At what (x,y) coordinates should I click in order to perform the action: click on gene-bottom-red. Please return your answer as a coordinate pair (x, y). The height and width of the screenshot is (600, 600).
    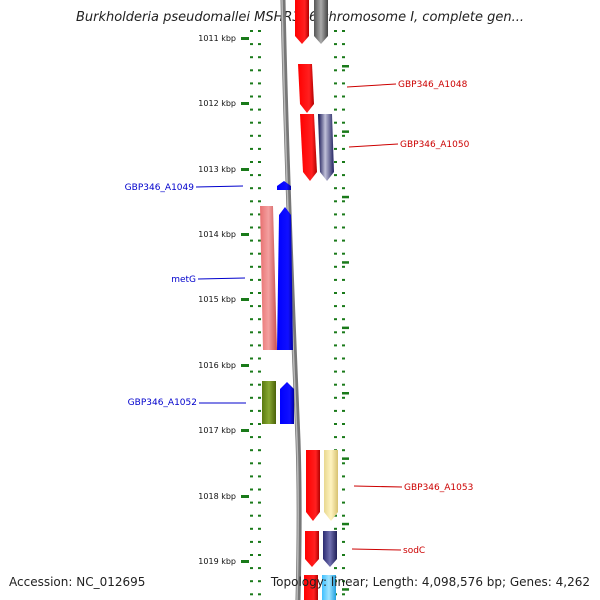
    Looking at the image, I should click on (311, 587).